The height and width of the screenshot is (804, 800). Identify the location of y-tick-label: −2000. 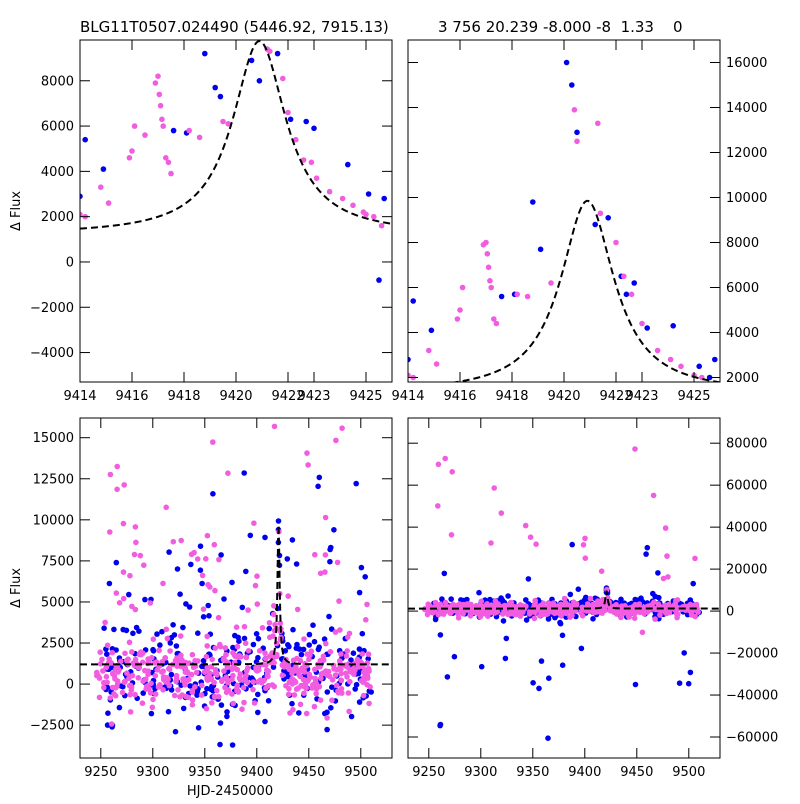
(52, 308).